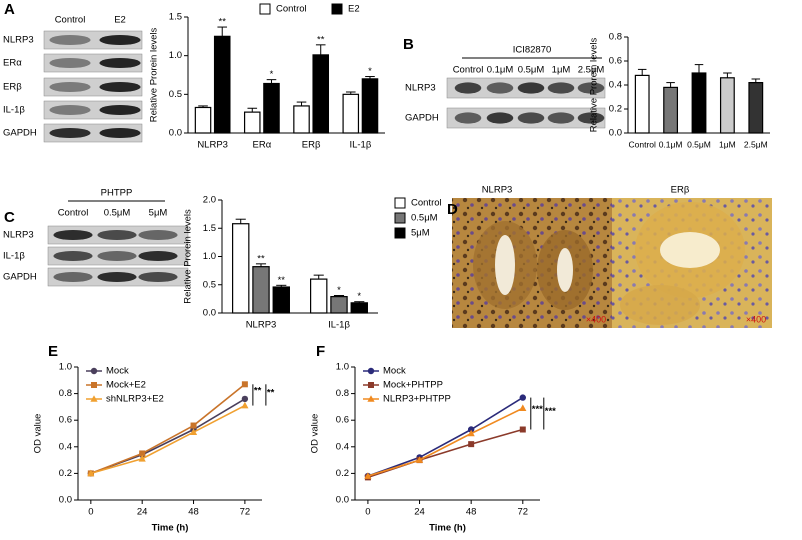  What do you see at coordinates (9, 9) in the screenshot?
I see `panel-label: A` at bounding box center [9, 9].